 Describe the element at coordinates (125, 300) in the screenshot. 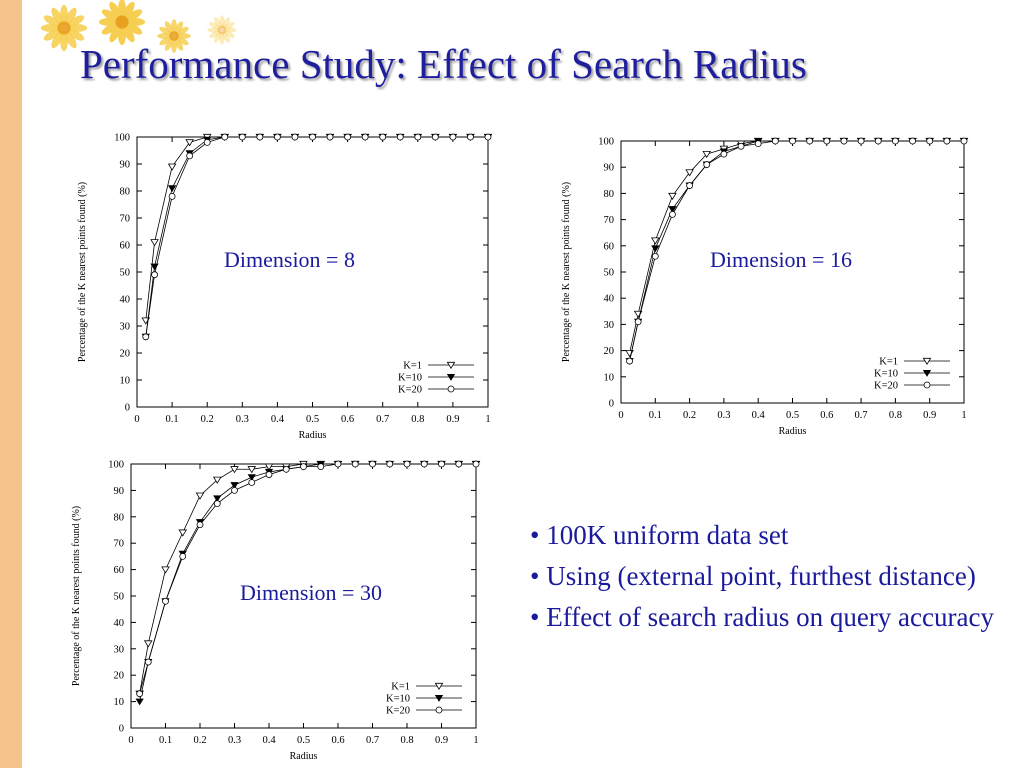

I see `y-tick-label: 40` at that location.